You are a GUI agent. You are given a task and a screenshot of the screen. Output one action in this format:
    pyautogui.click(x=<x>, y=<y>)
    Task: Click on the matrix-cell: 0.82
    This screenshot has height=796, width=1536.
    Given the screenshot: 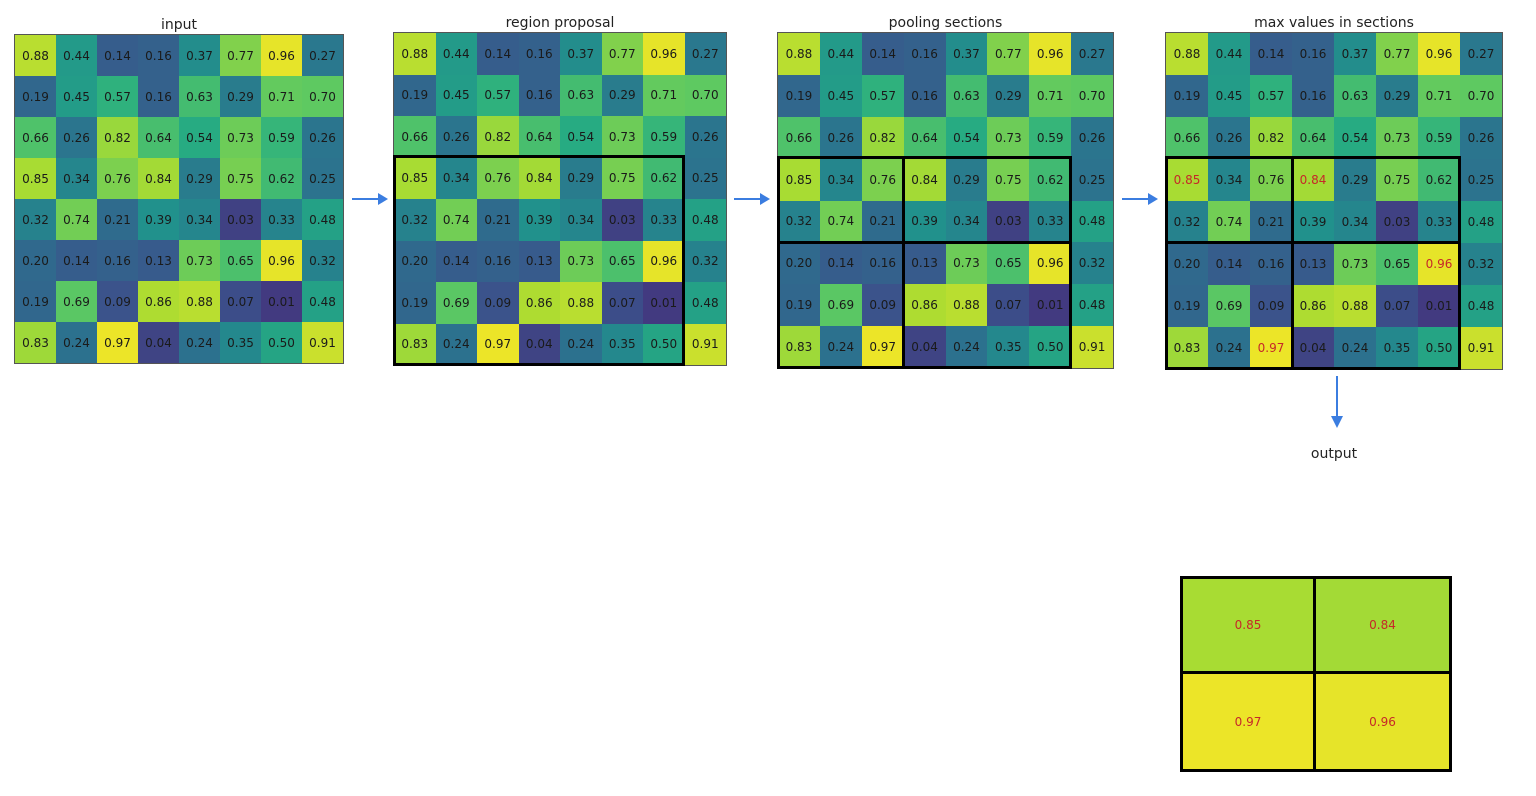 What is the action you would take?
    pyautogui.click(x=498, y=137)
    